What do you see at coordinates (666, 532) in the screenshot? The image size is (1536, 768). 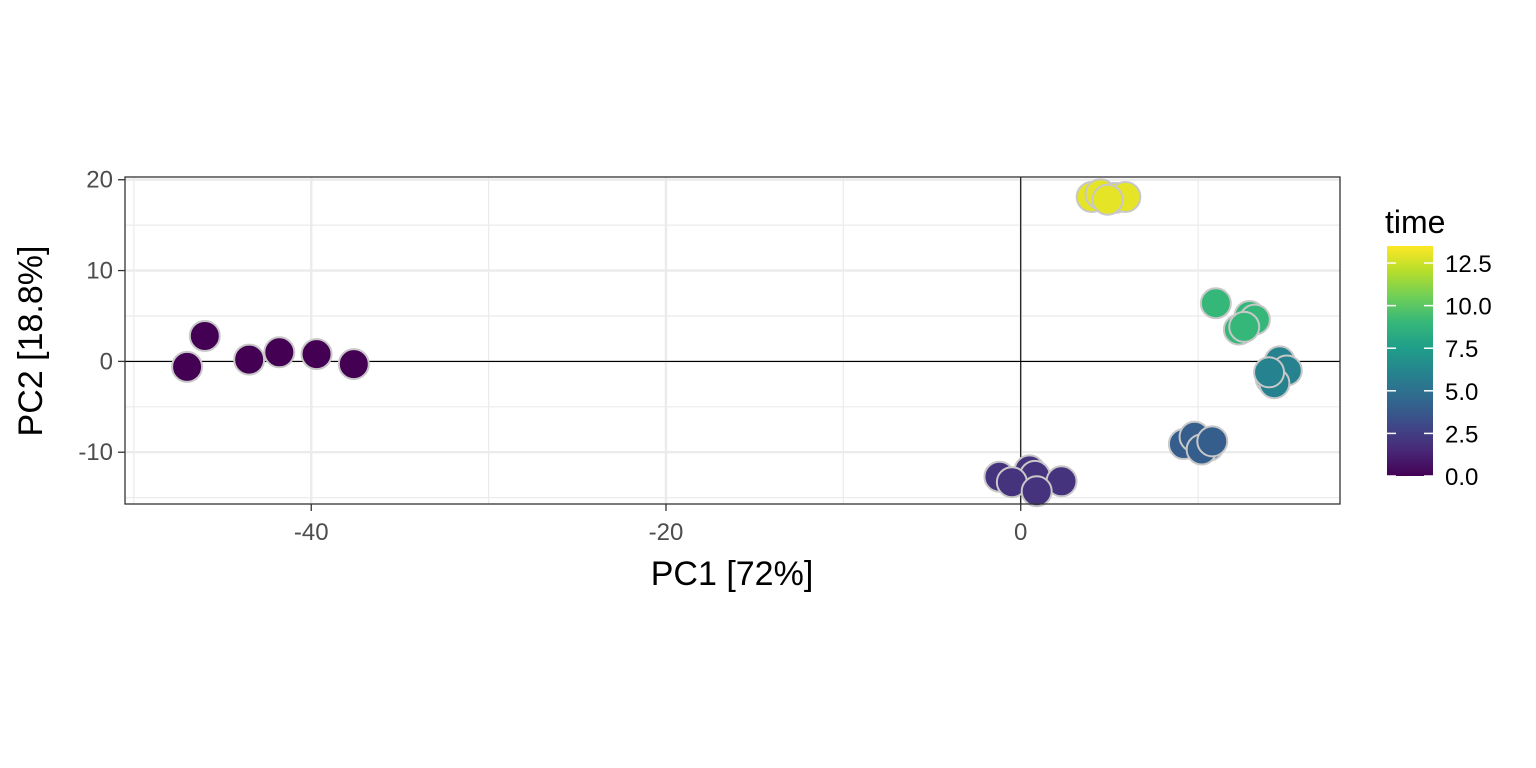 I see `x-tick-label: -20` at bounding box center [666, 532].